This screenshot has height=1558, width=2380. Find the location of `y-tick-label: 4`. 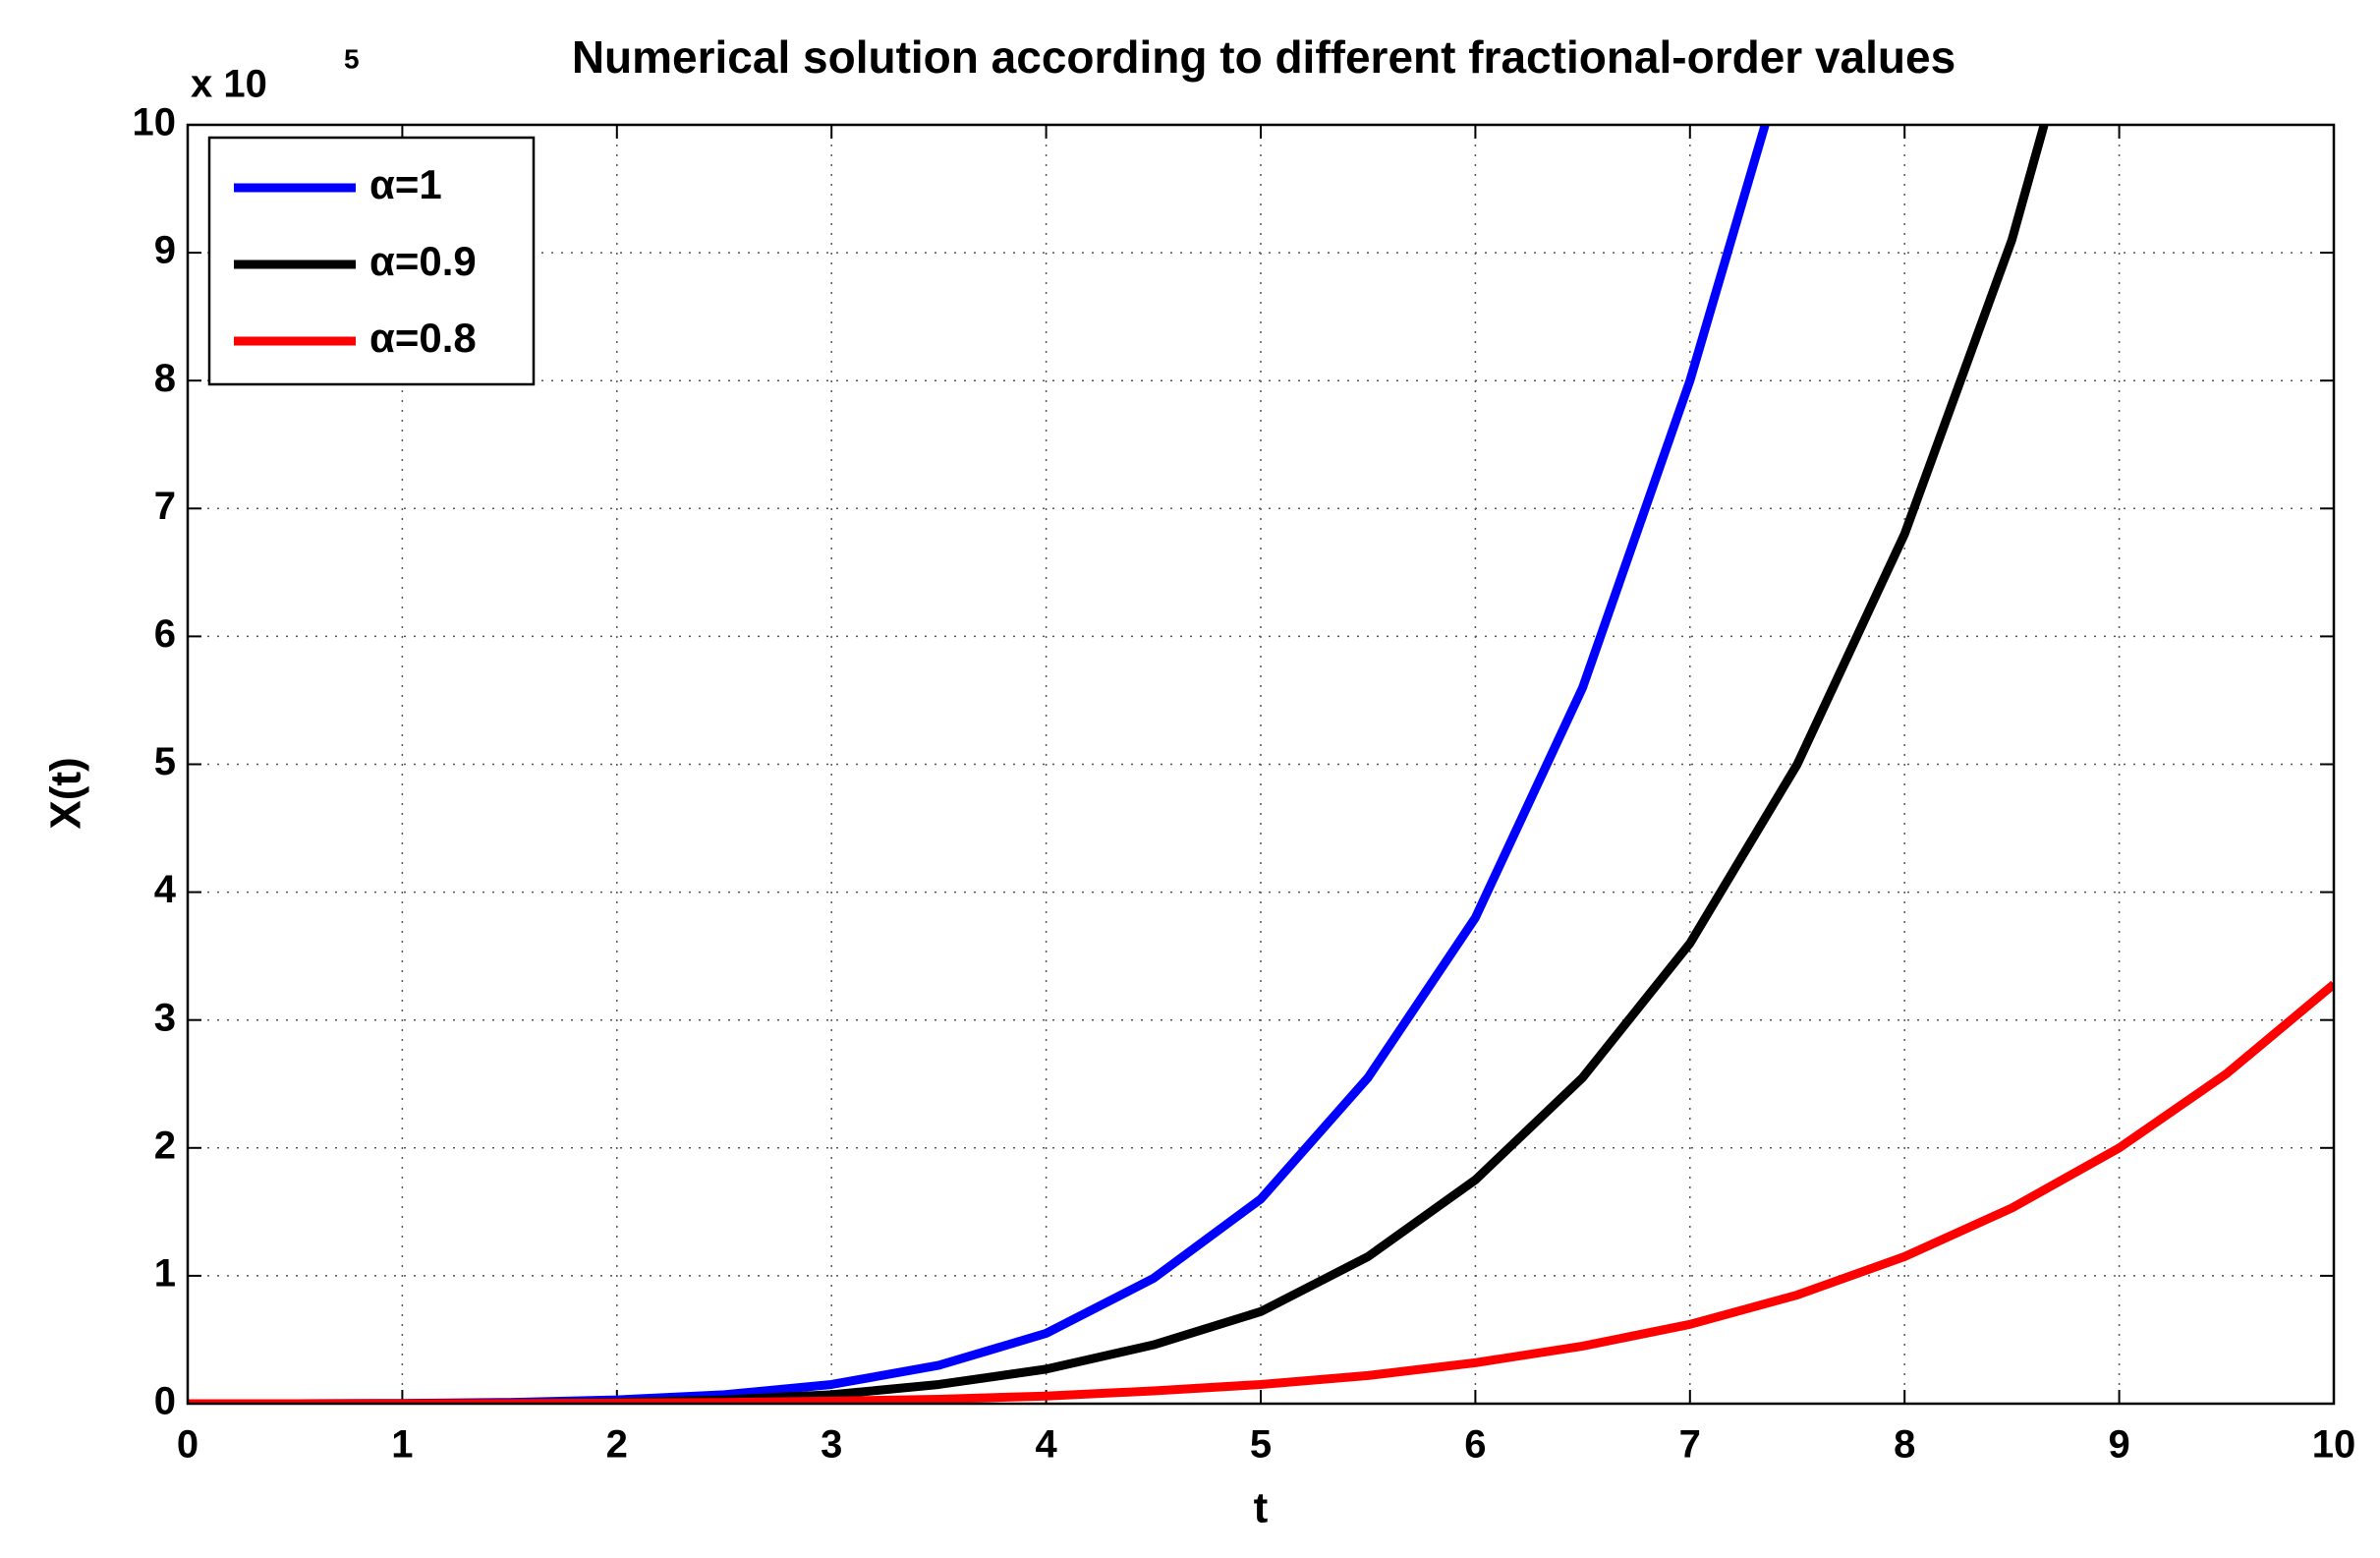

y-tick-label: 4 is located at coordinates (165, 890).